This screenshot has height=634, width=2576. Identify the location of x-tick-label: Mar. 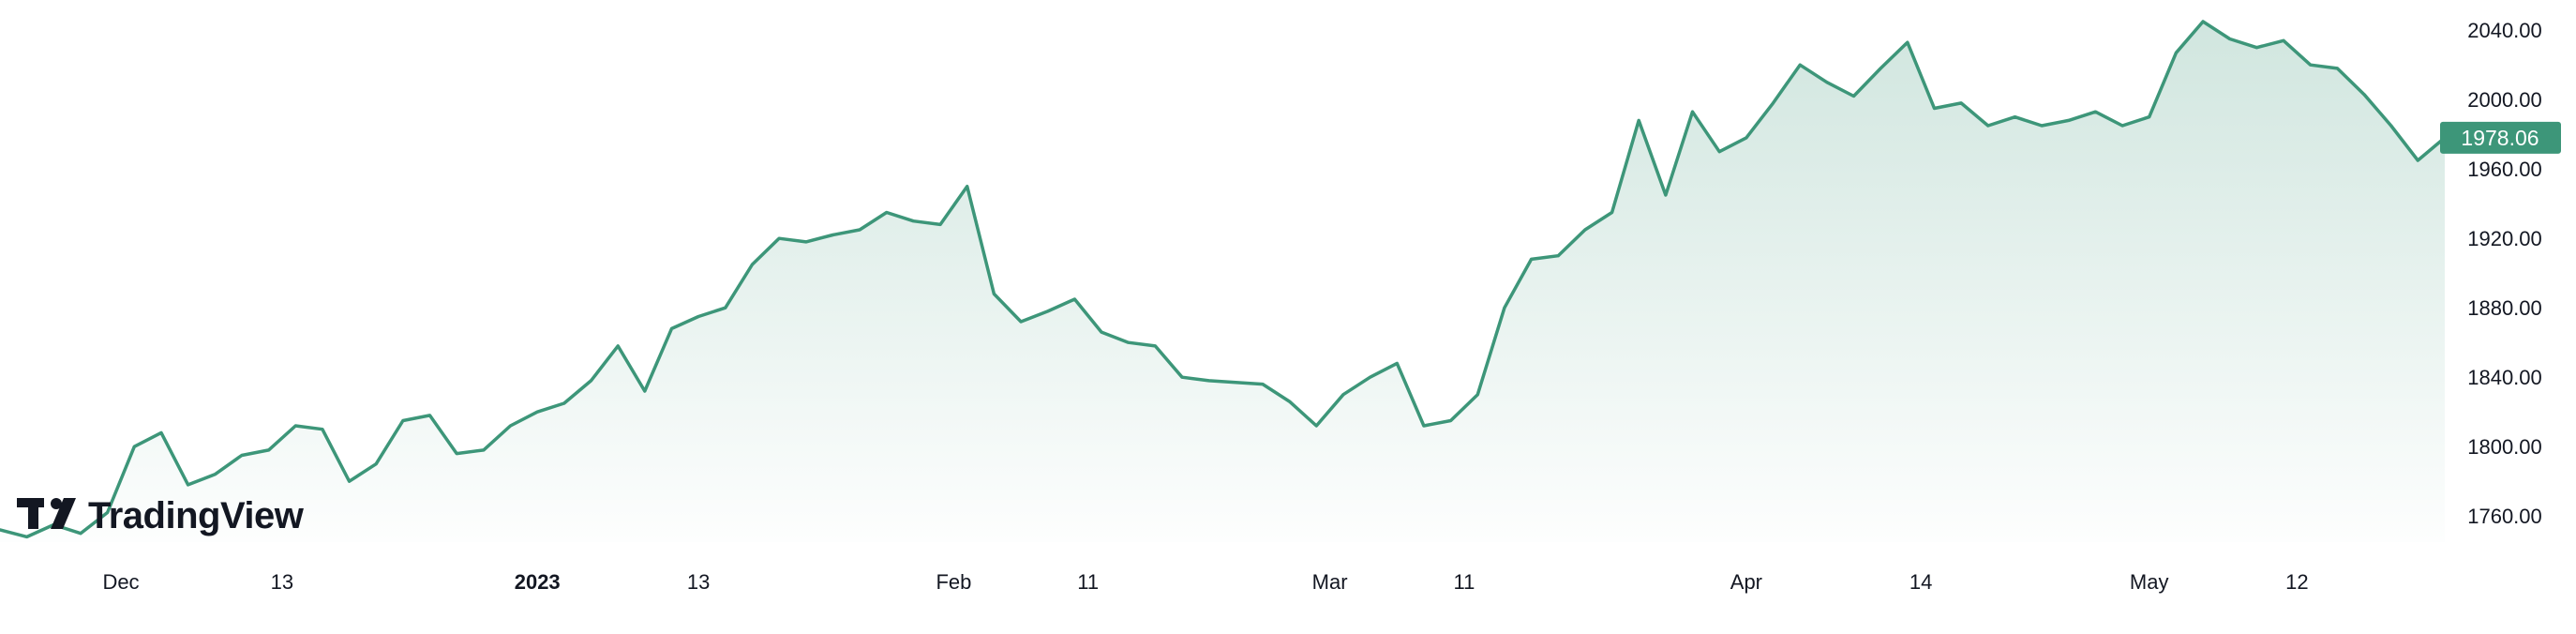
(1330, 582).